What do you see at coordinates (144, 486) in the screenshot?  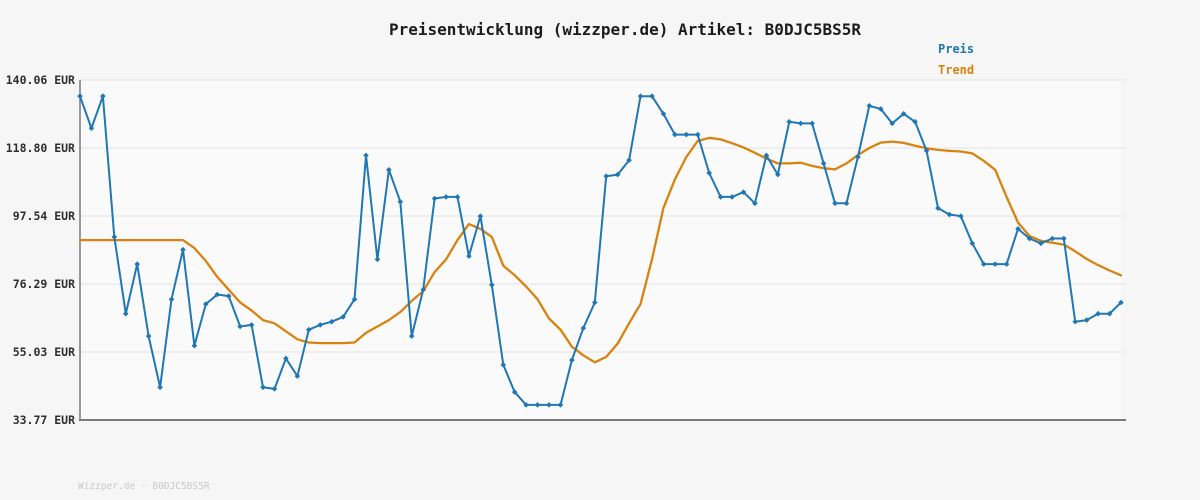 I see `watermark-text: Wizzper.de - B0DJC5BS5R` at bounding box center [144, 486].